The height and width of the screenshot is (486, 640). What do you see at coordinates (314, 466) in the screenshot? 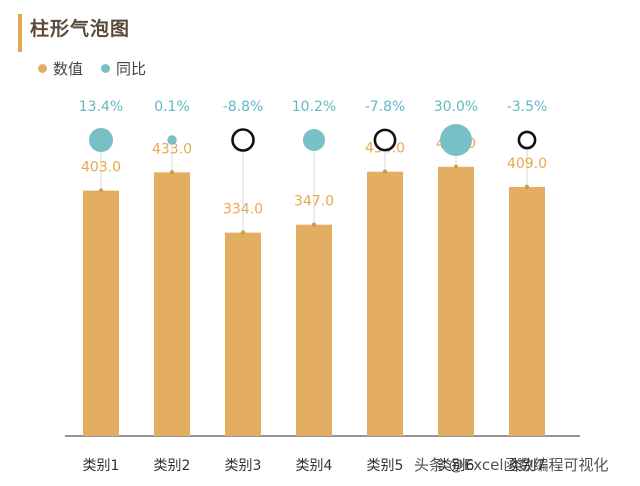
I see `category-label-4: 类别4` at bounding box center [314, 466].